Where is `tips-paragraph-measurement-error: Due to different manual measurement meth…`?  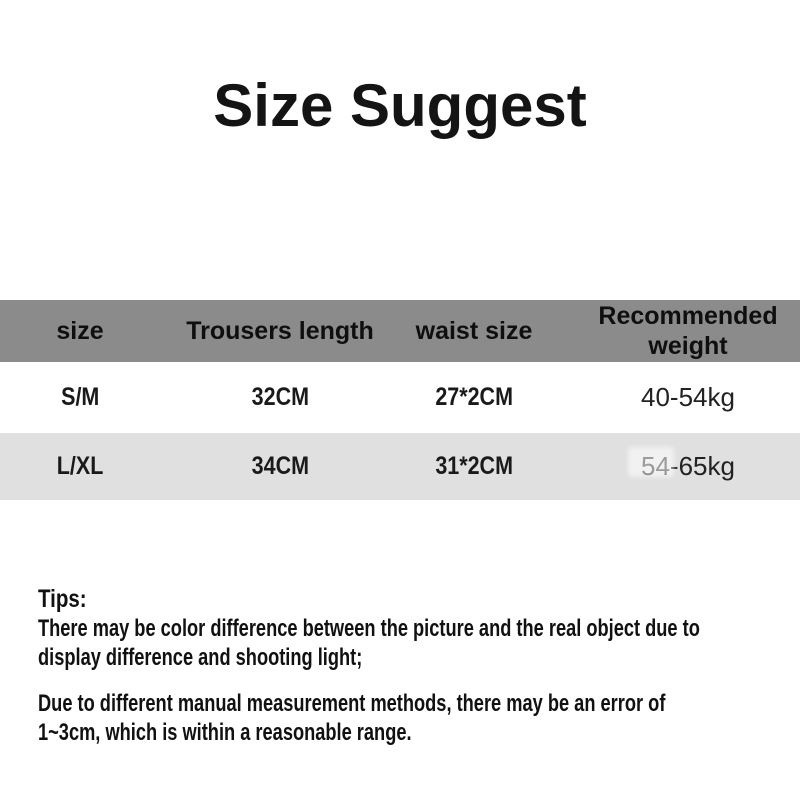 tips-paragraph-measurement-error: Due to different manual measurement meth… is located at coordinates (352, 718).